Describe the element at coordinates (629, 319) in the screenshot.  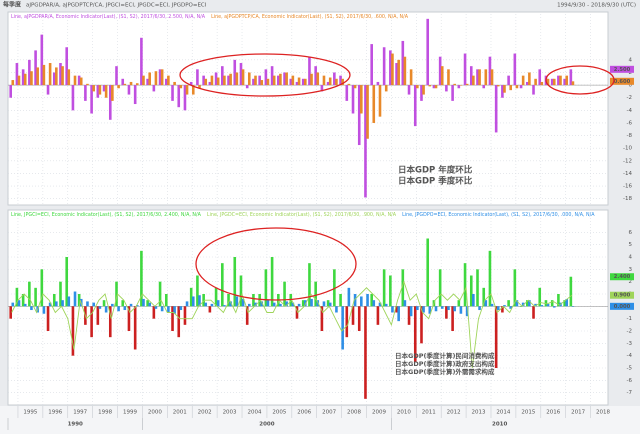
I see `y-tick-label: -1` at that location.